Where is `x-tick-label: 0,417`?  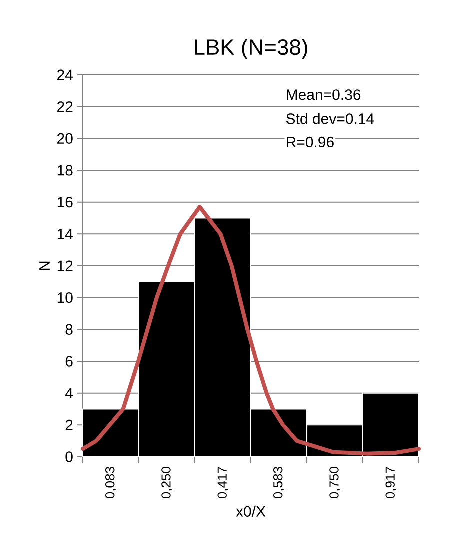
x-tick-label: 0,417 is located at coordinates (223, 483).